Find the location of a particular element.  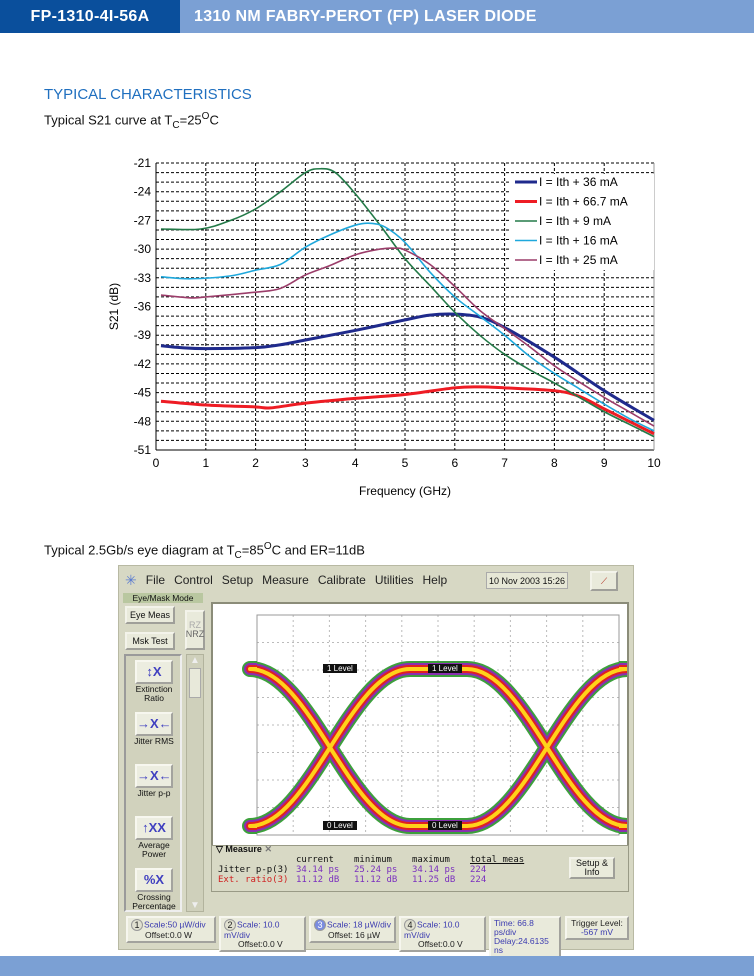

channel-4-button: 4 Scale: 10.0 mV/div Offset:0.0 V is located at coordinates (442, 934).